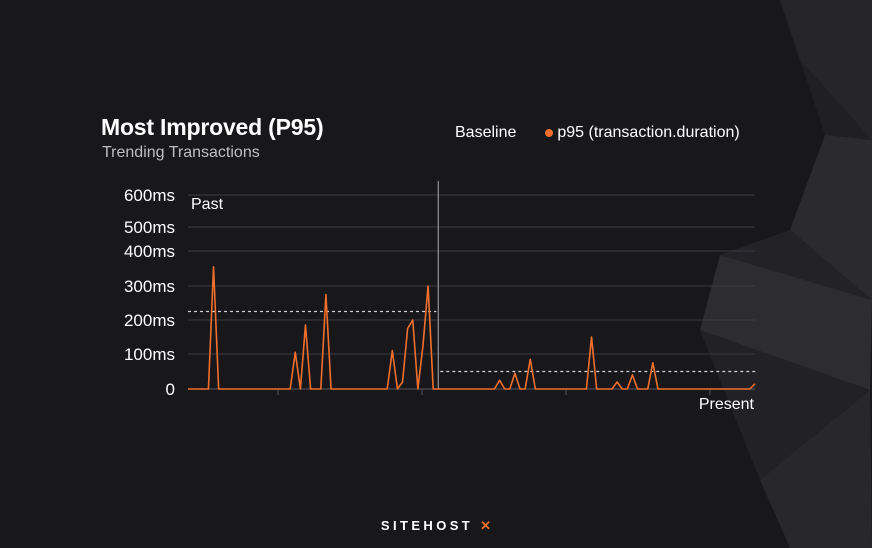  Describe the element at coordinates (486, 525) in the screenshot. I see `x-mark-icon: ✕` at that location.